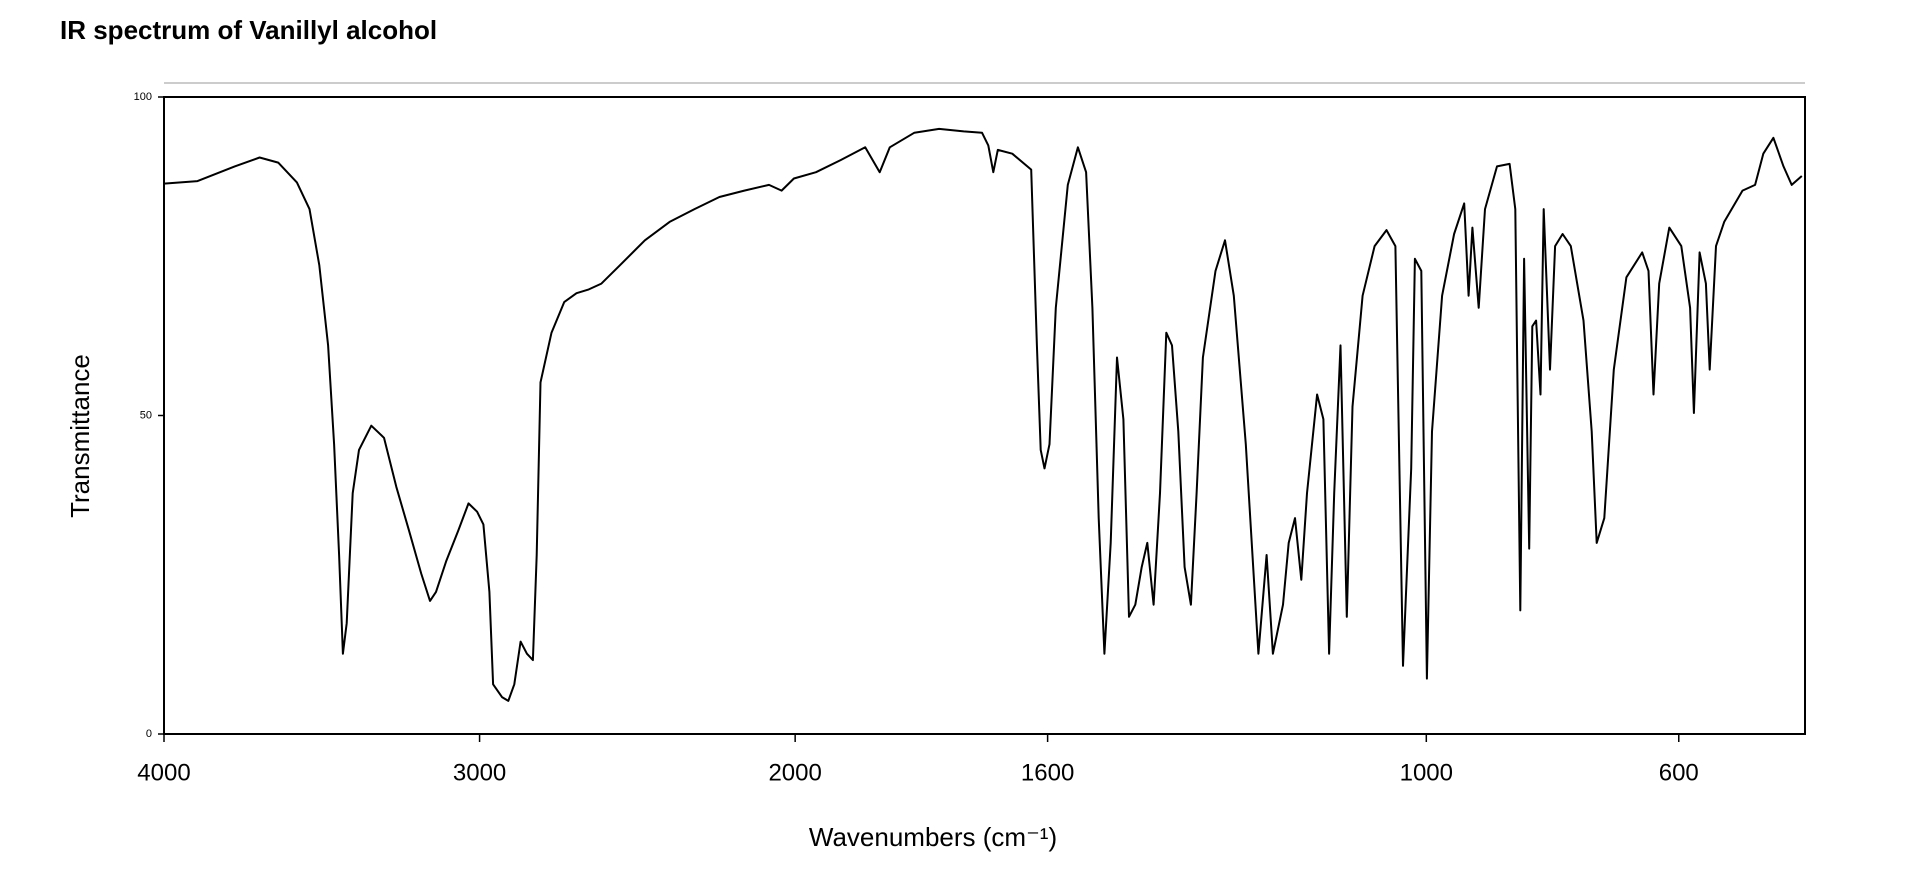 This screenshot has width=1912, height=882. I want to click on y-tick-label: 50, so click(146, 415).